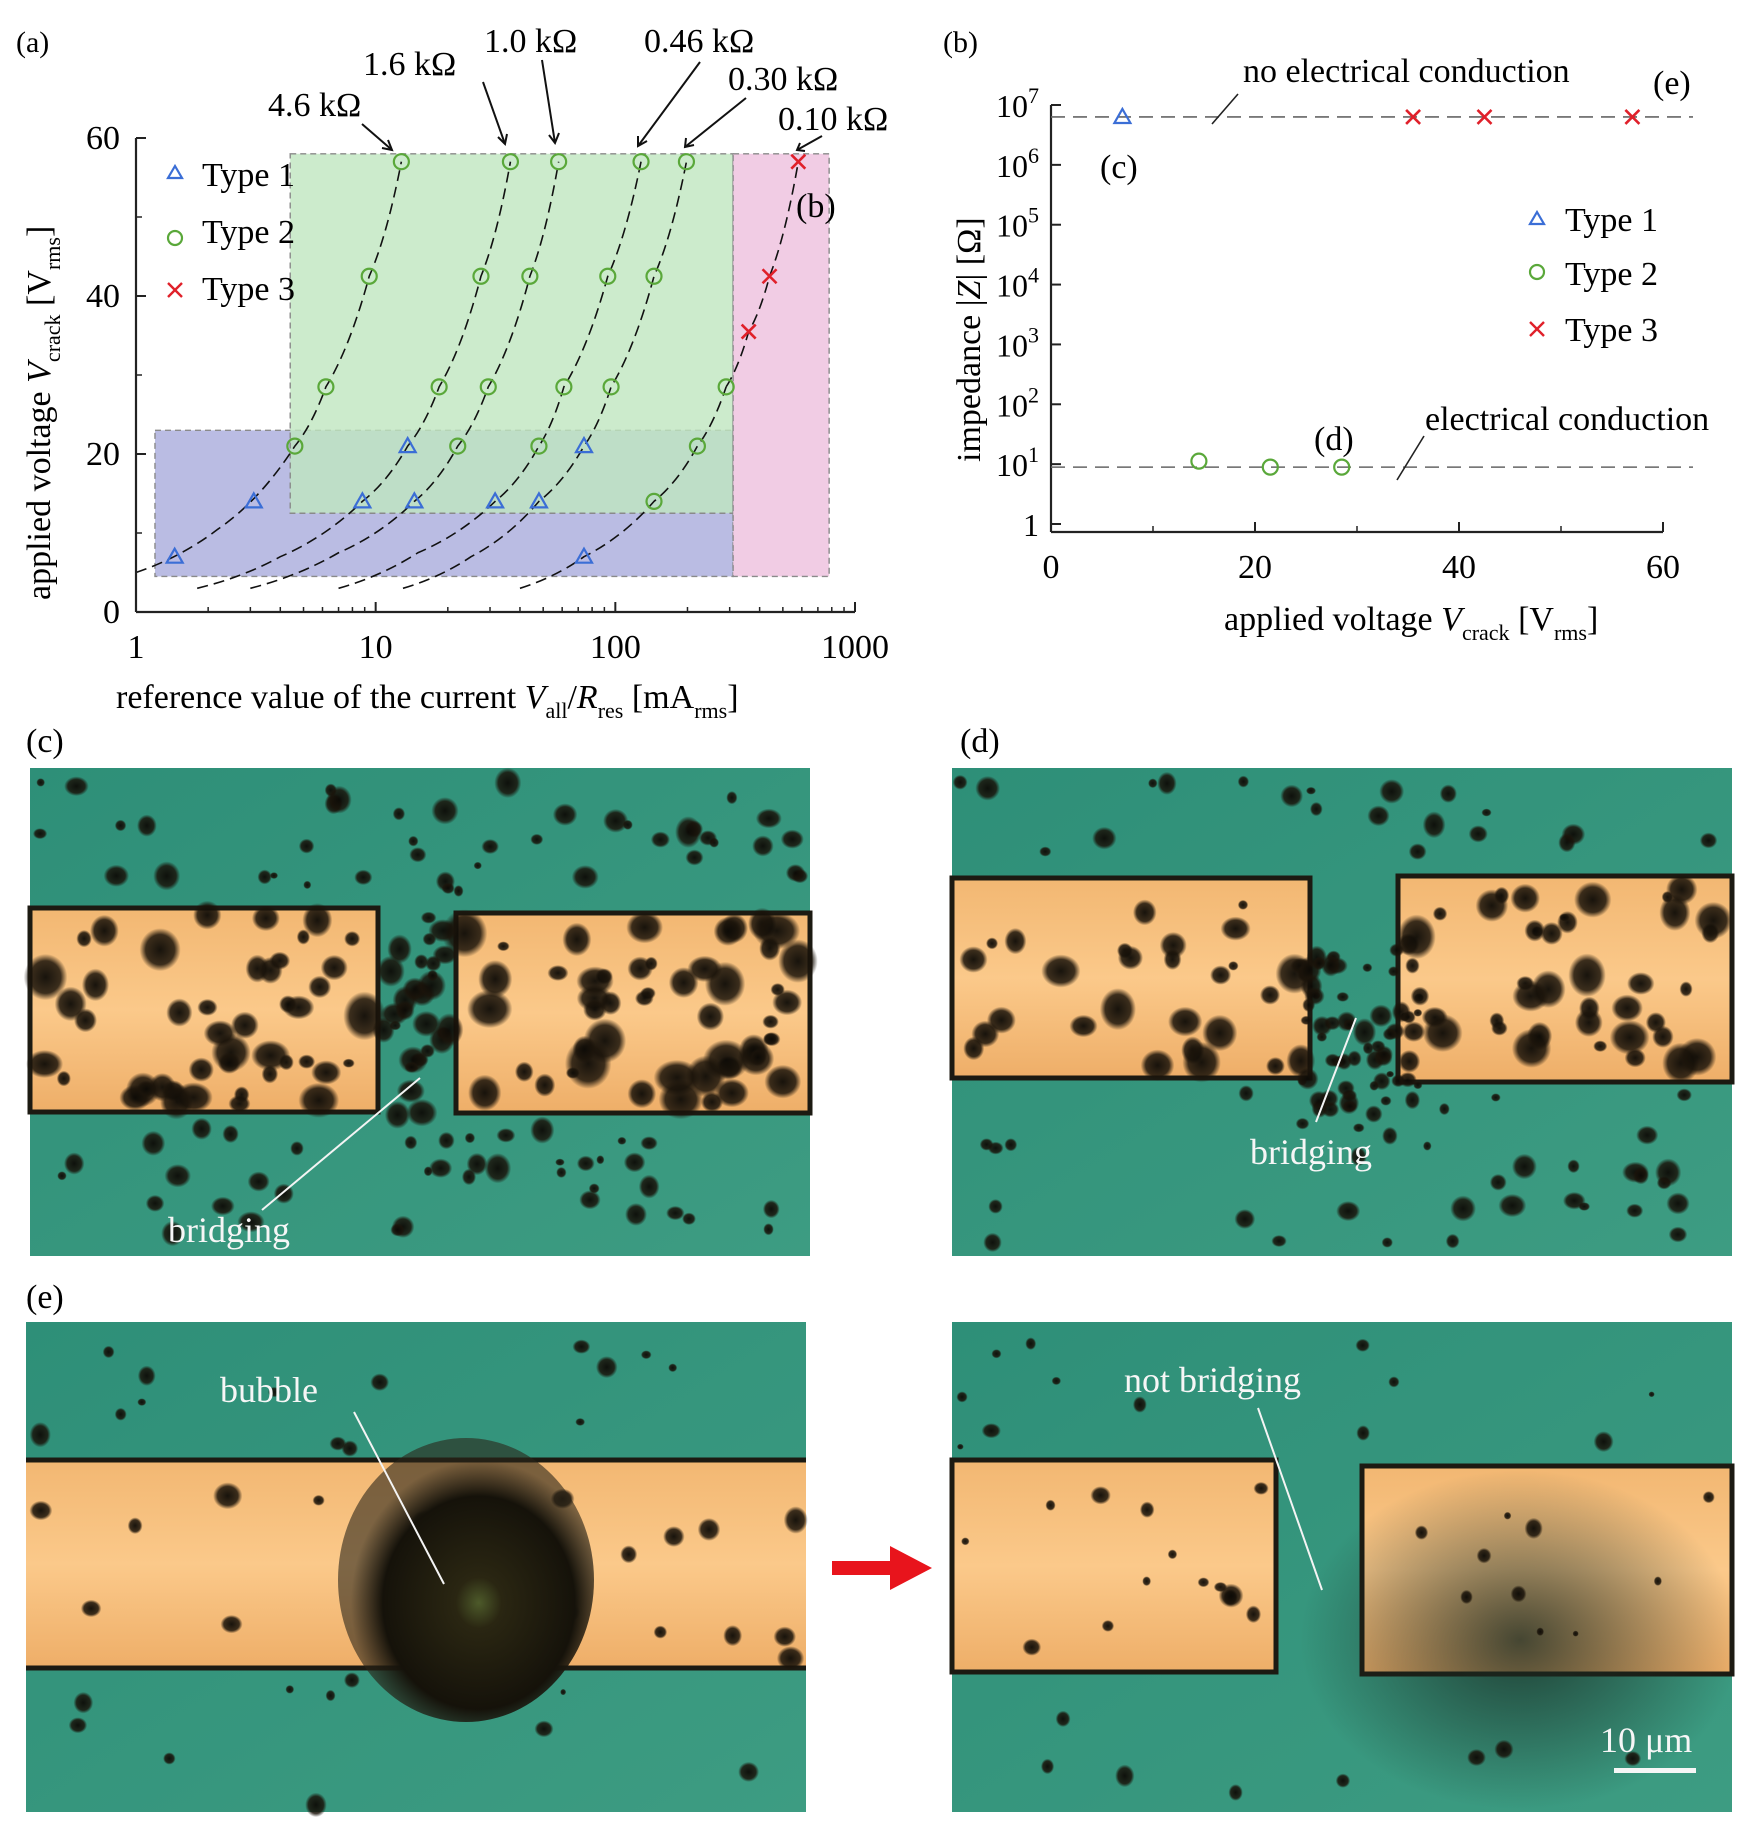 The height and width of the screenshot is (1846, 1746). Describe the element at coordinates (633, 1013) in the screenshot. I see `photo-c-electrode-right` at that location.